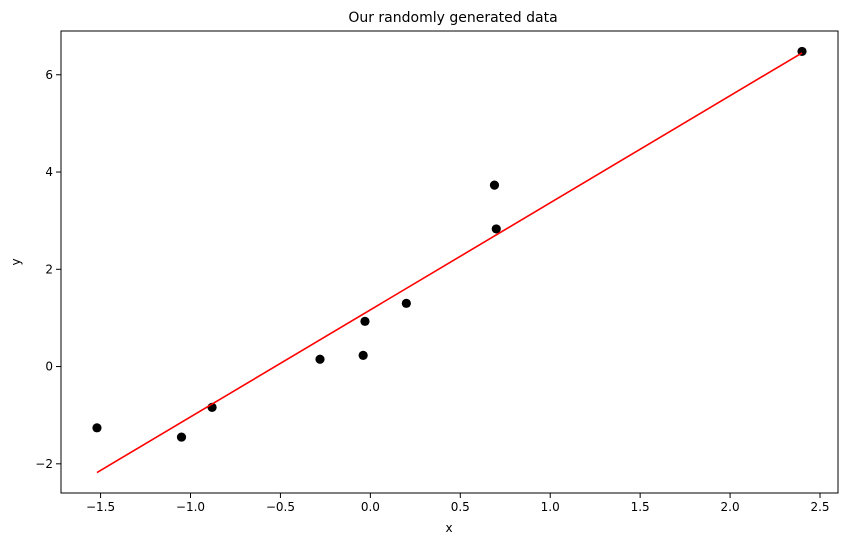  Describe the element at coordinates (280, 507) in the screenshot. I see `x-tick-label: −0.5` at that location.